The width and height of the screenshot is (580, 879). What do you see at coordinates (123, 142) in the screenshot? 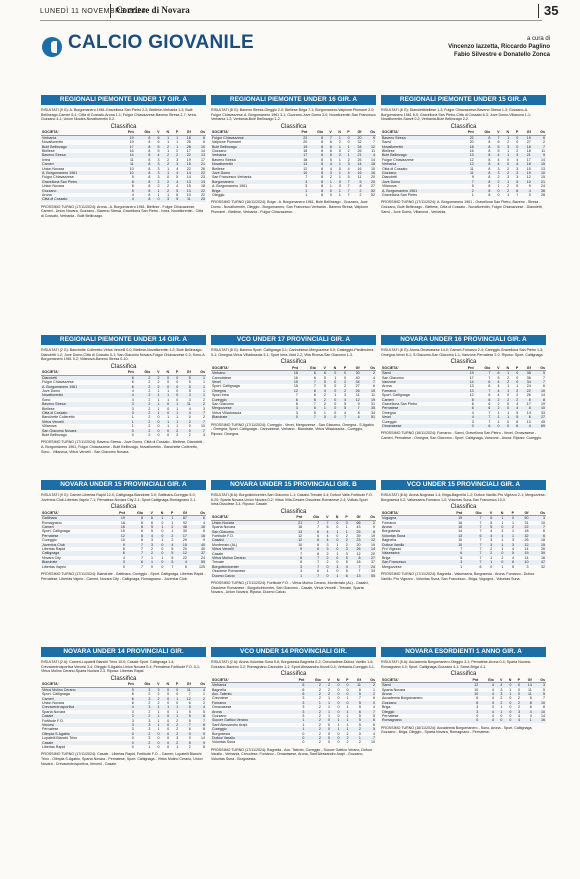
I see `table-row: Novafiorentin 19 8 6 1 1 25 6` at bounding box center [123, 142].